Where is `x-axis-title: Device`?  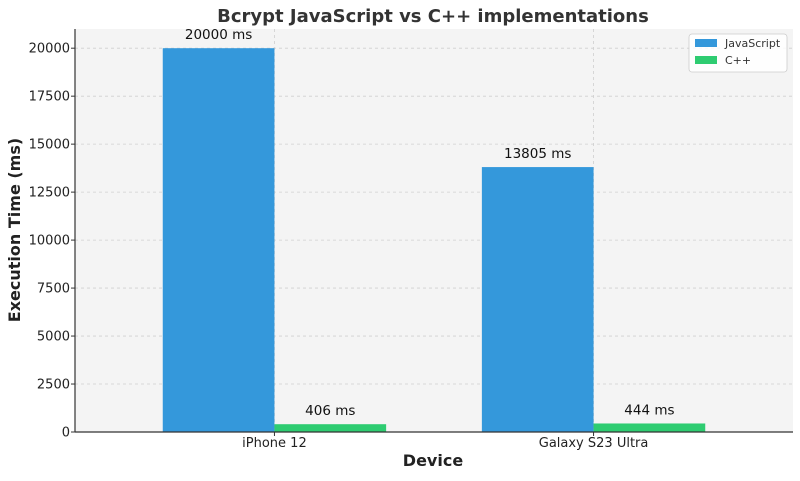 x-axis-title: Device is located at coordinates (433, 460).